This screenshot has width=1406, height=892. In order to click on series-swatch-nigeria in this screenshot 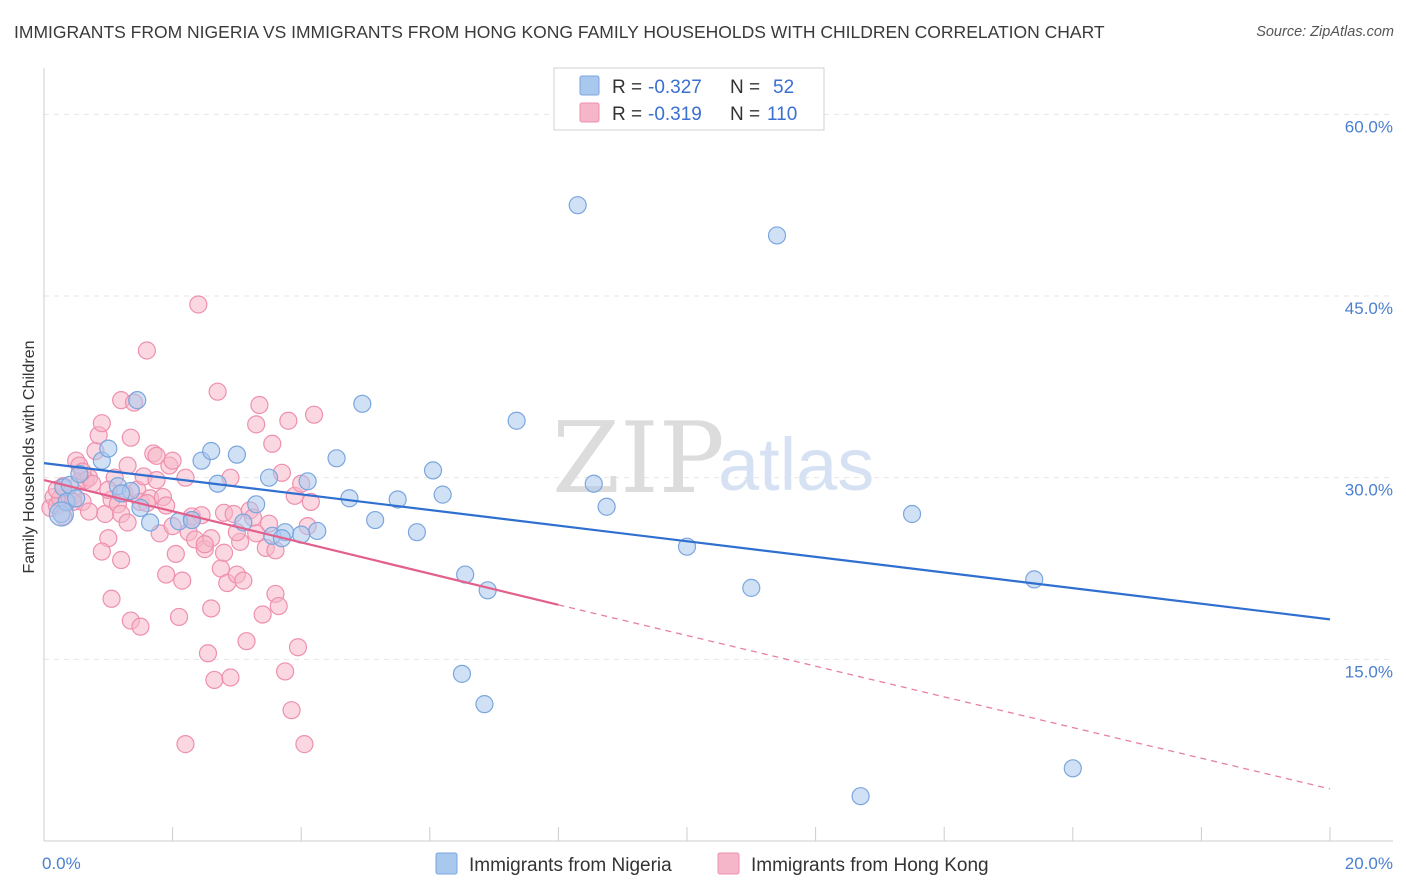, I will do `click(446, 863)`.